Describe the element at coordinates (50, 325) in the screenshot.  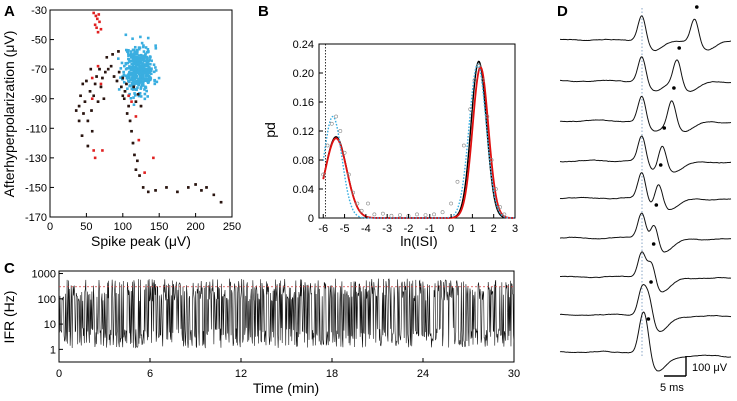
I see `y-tick-label: 10` at that location.